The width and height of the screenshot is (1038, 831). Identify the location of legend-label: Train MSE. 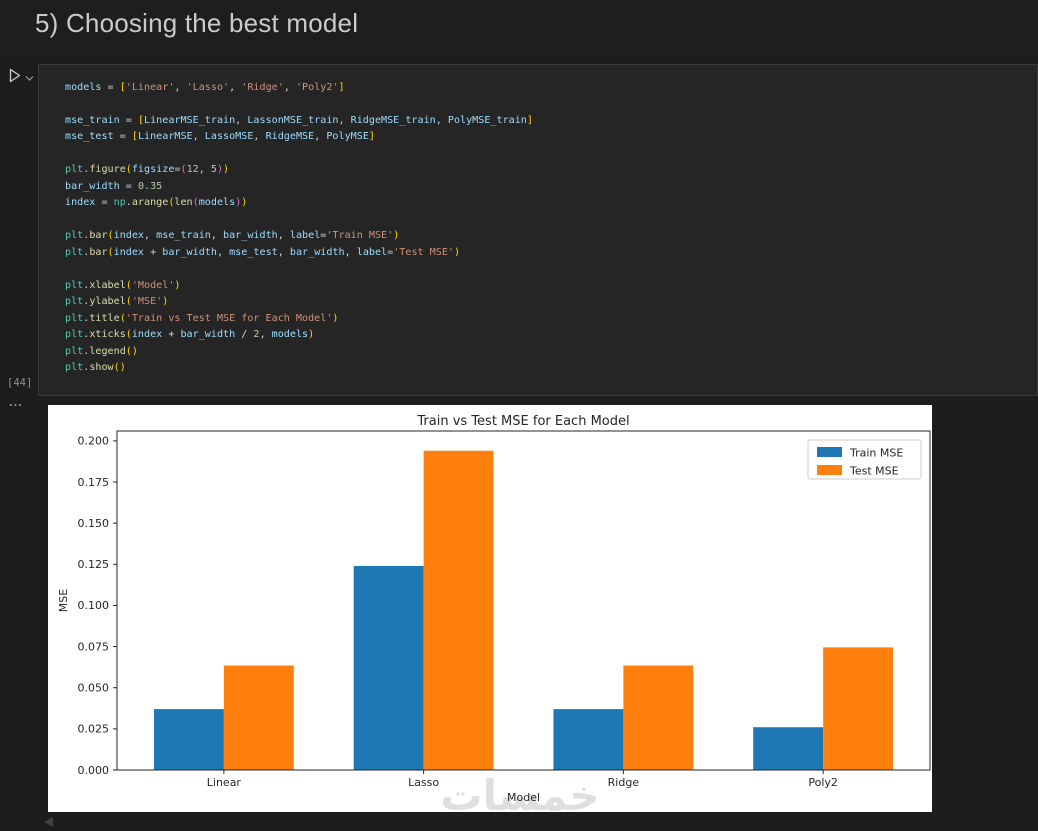
(876, 453).